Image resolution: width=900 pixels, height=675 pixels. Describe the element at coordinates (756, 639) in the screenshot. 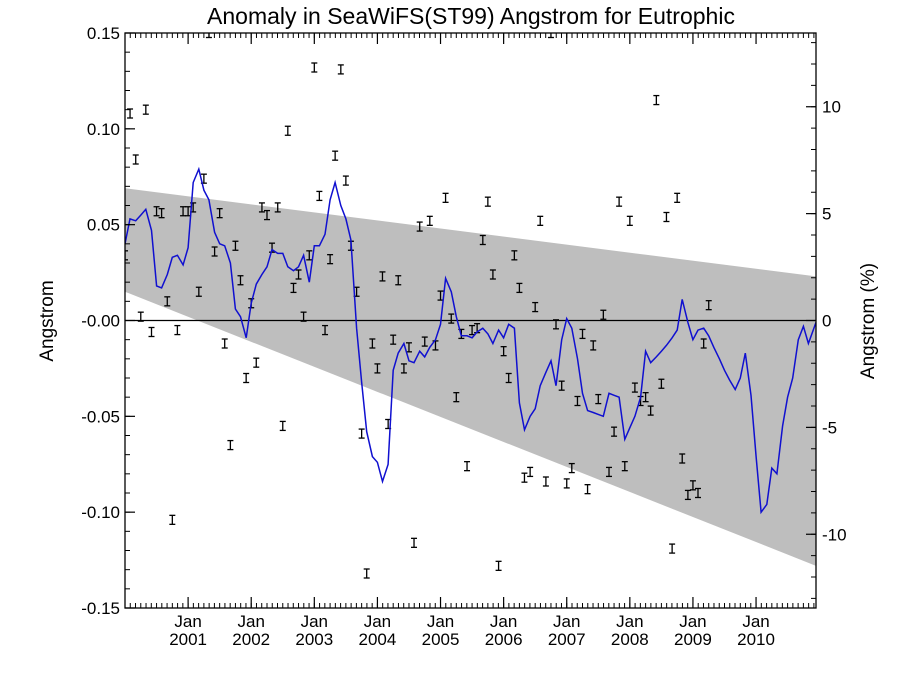

I see `x-tick-label-year-9: 2010` at that location.